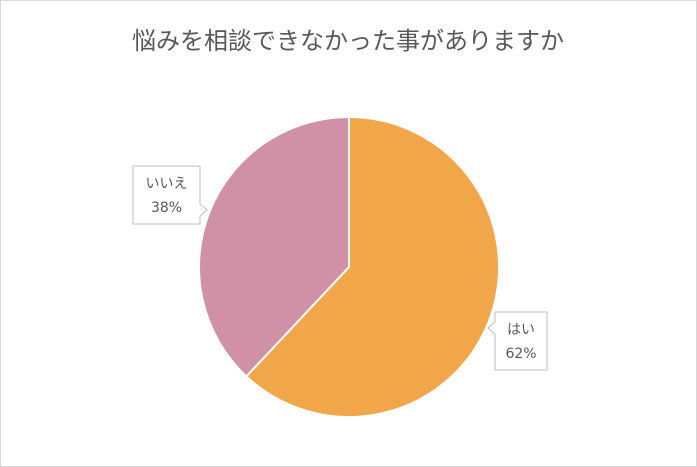  I want to click on data-label-value: 62%, so click(520, 354).